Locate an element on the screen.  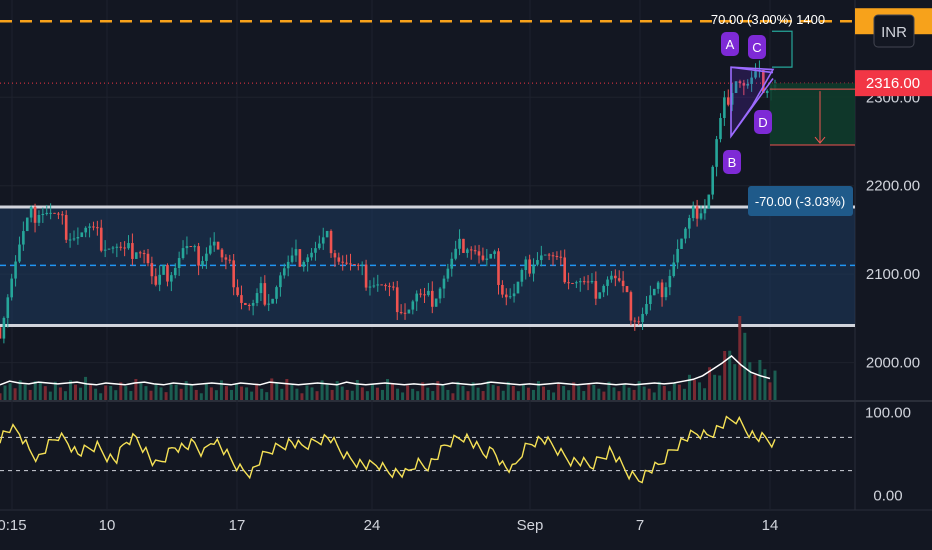
pattern-badge-d is located at coordinates (763, 122).